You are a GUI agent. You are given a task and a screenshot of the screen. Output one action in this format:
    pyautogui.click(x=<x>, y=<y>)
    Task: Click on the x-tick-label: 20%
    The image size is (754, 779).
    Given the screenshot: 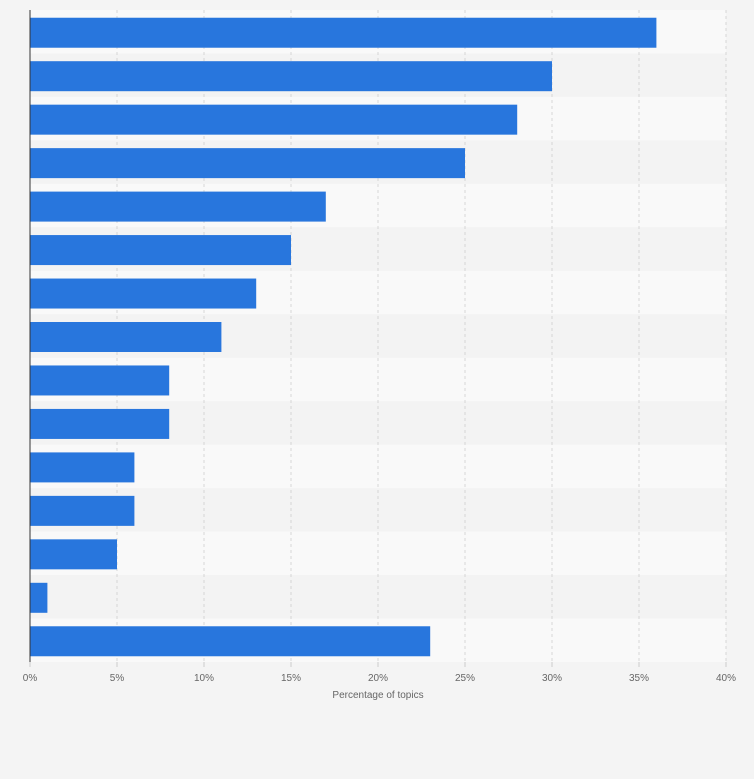 What is the action you would take?
    pyautogui.click(x=378, y=678)
    